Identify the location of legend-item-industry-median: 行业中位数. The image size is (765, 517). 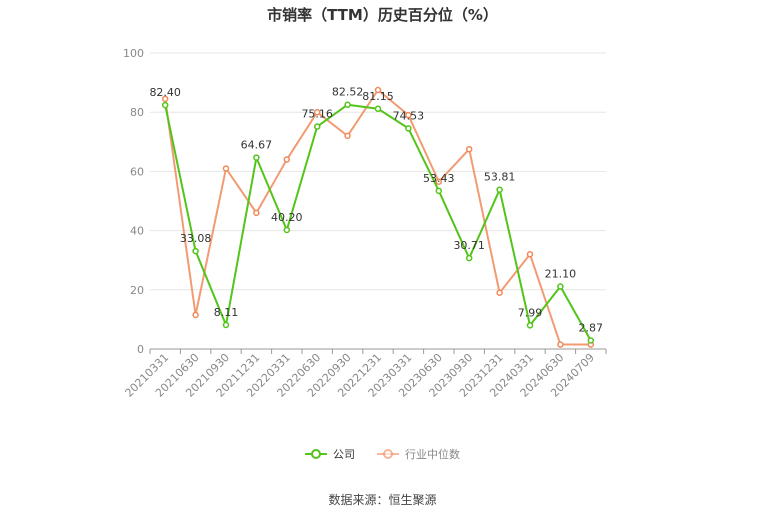
(418, 454).